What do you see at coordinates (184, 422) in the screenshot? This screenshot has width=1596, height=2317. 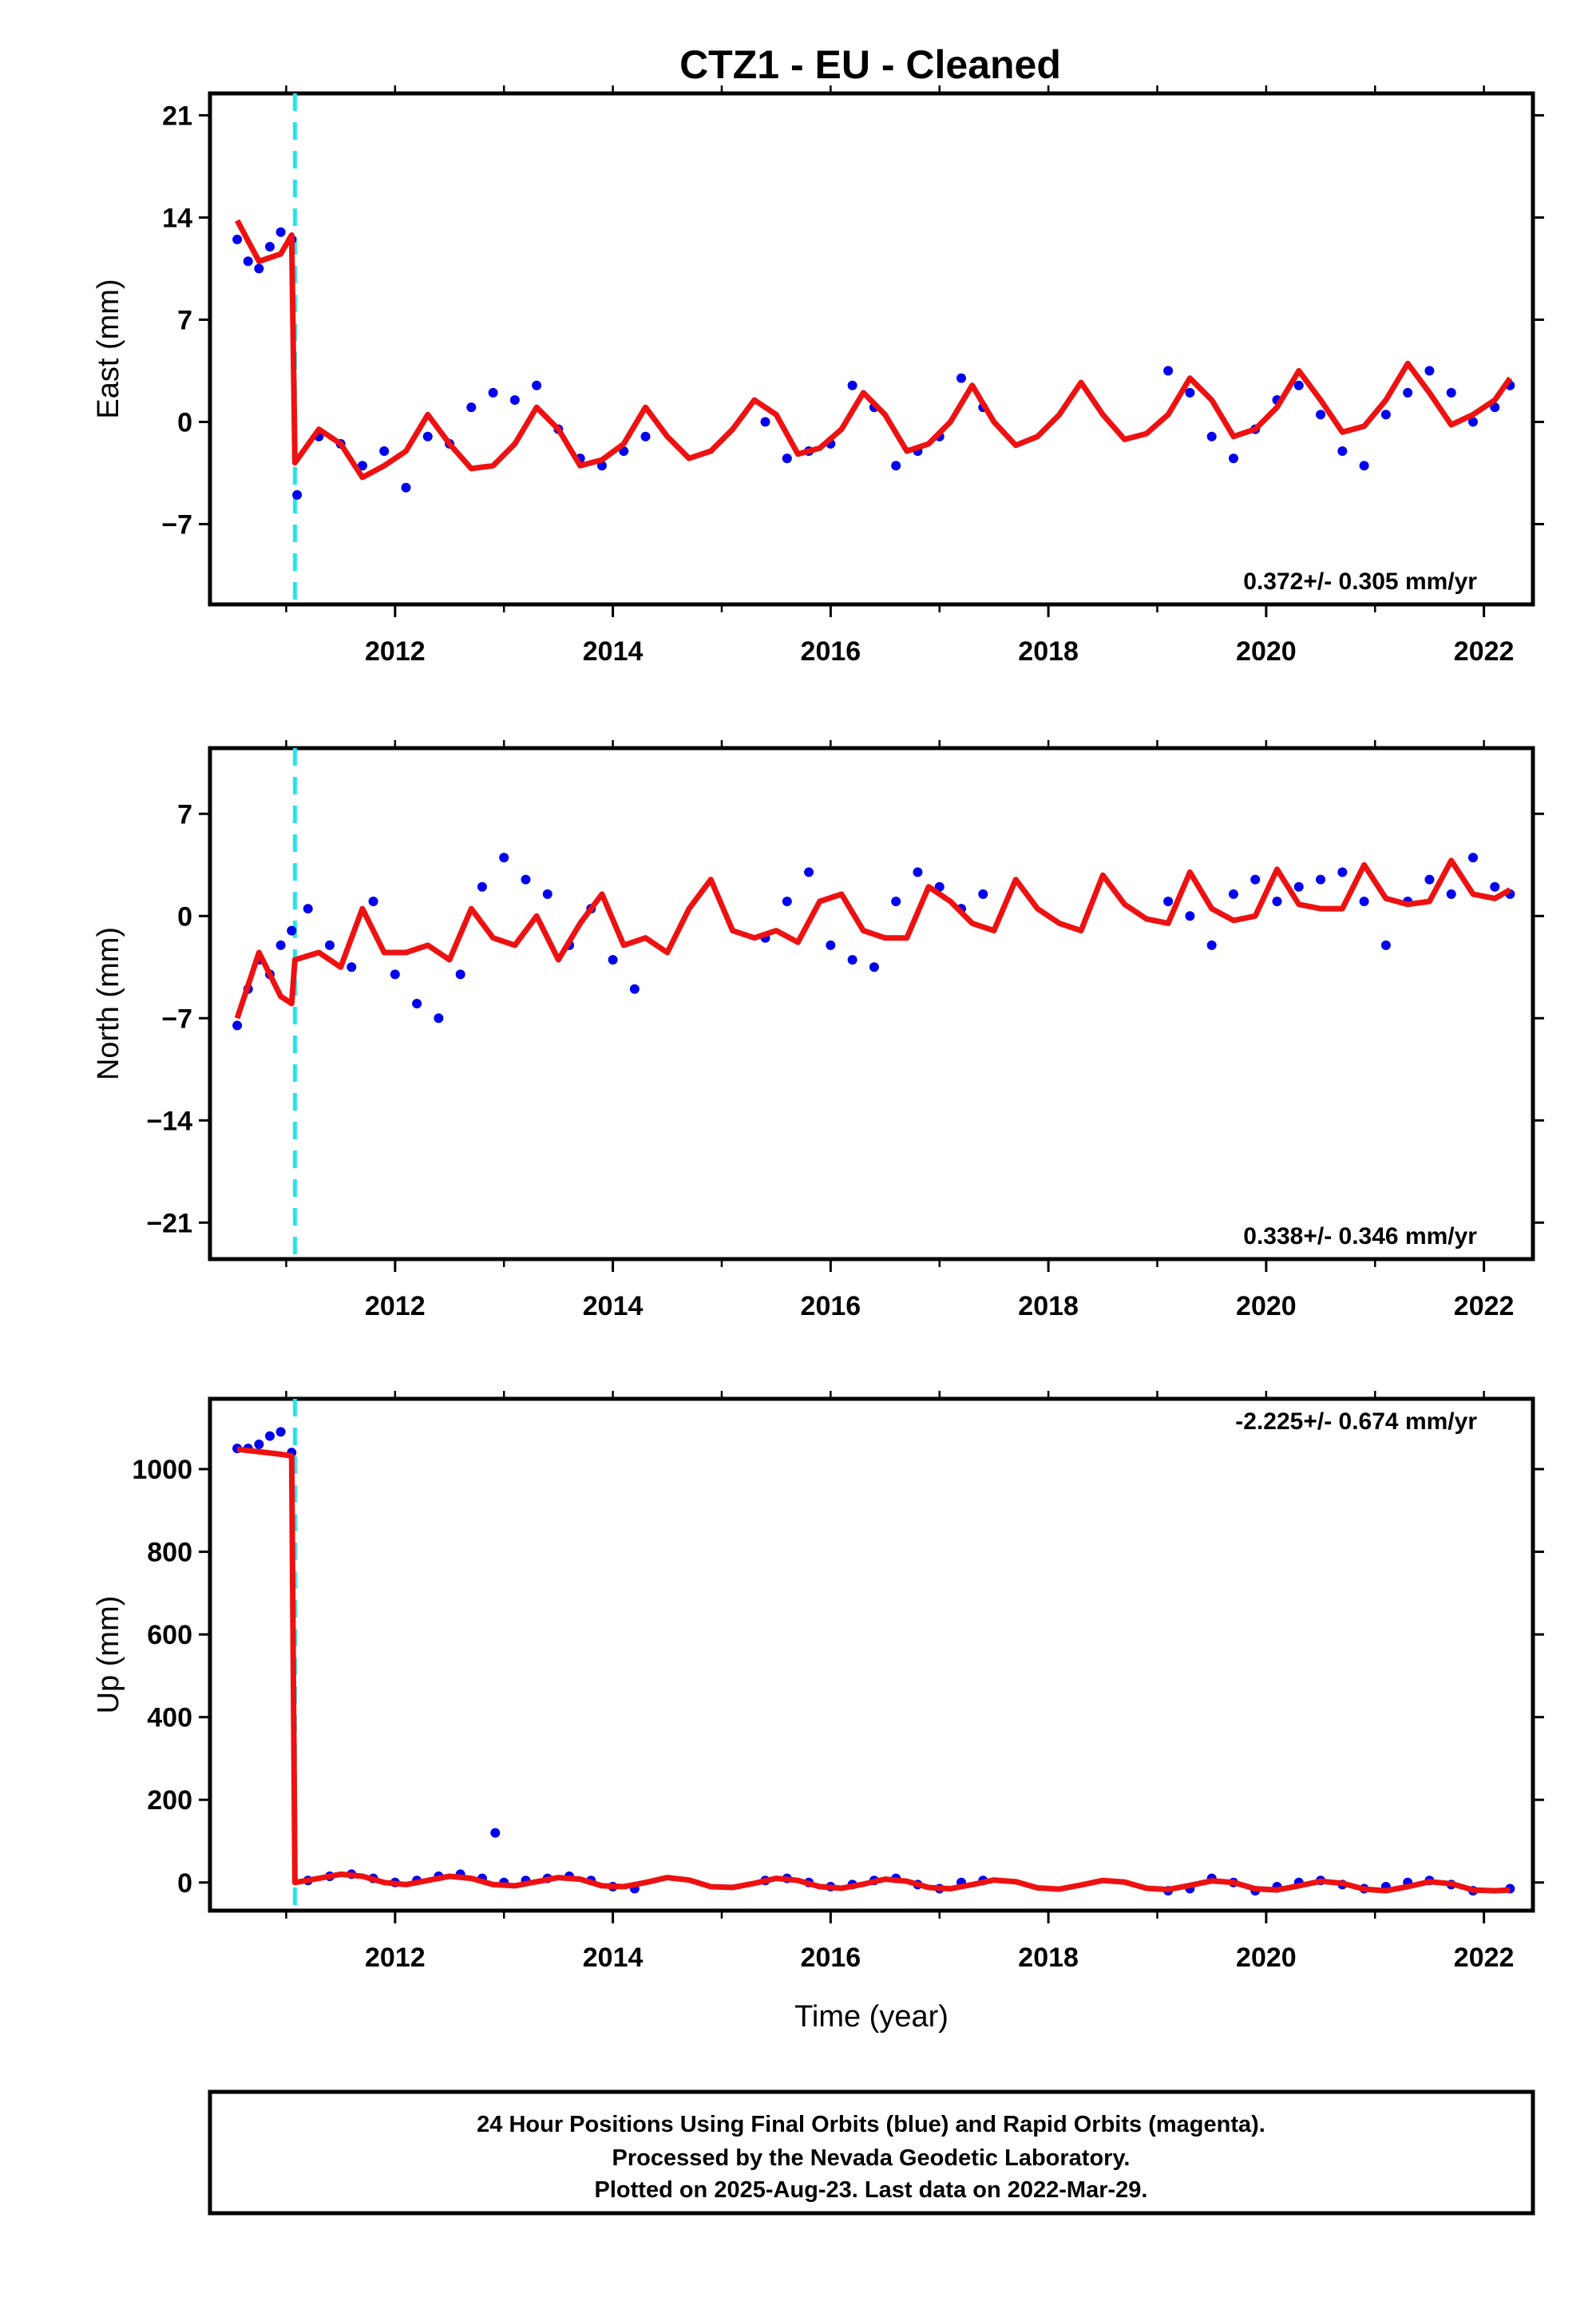 I see `east-ytick-label: 0` at bounding box center [184, 422].